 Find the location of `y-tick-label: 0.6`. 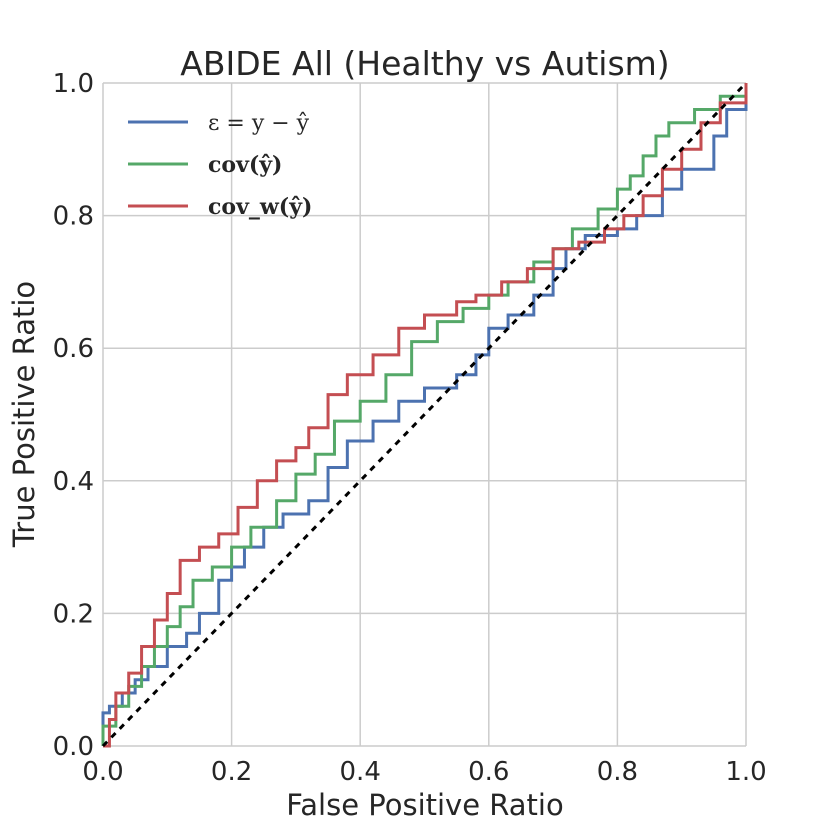

y-tick-label: 0.6 is located at coordinates (73, 349).